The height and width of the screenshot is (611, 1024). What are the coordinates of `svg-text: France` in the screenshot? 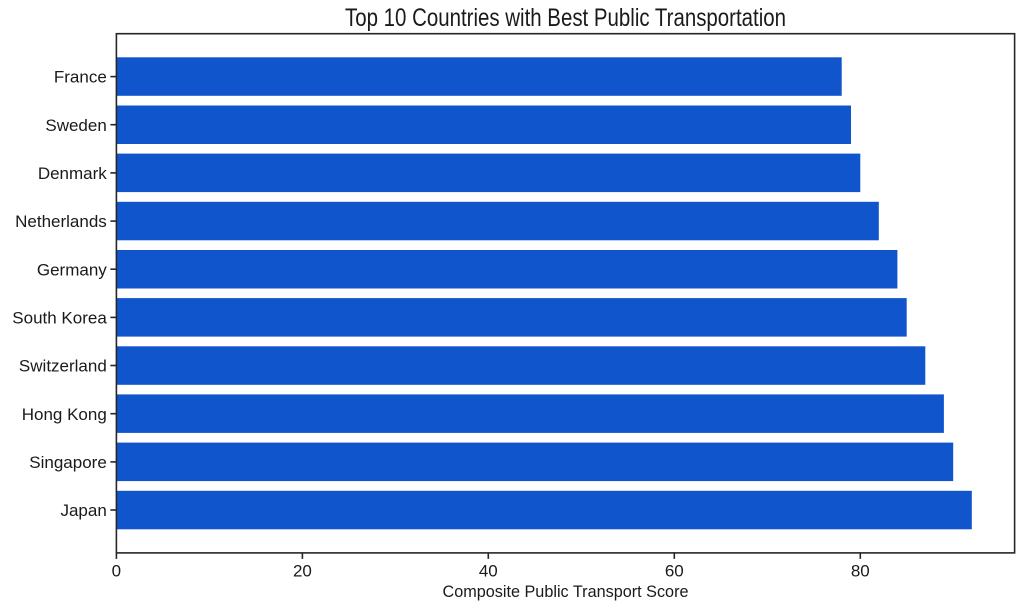 It's located at (80, 77).